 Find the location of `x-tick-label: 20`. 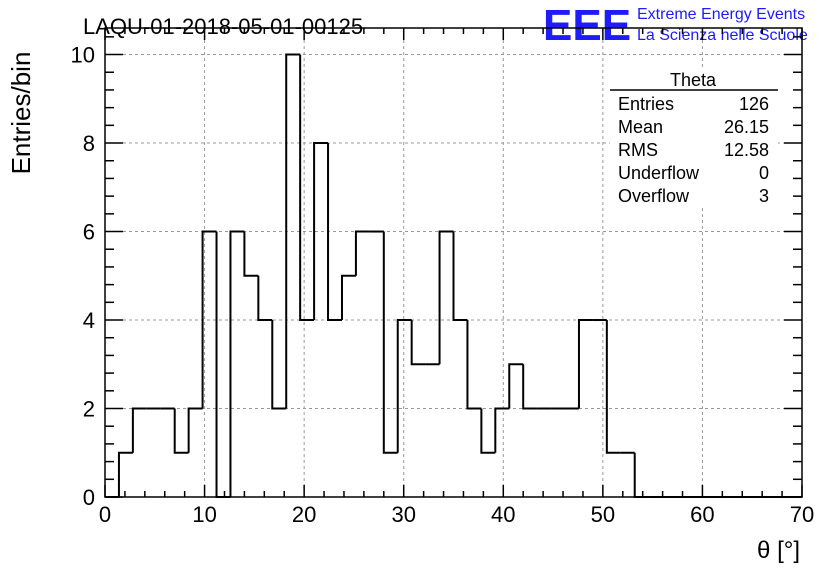

x-tick-label: 20 is located at coordinates (304, 514).